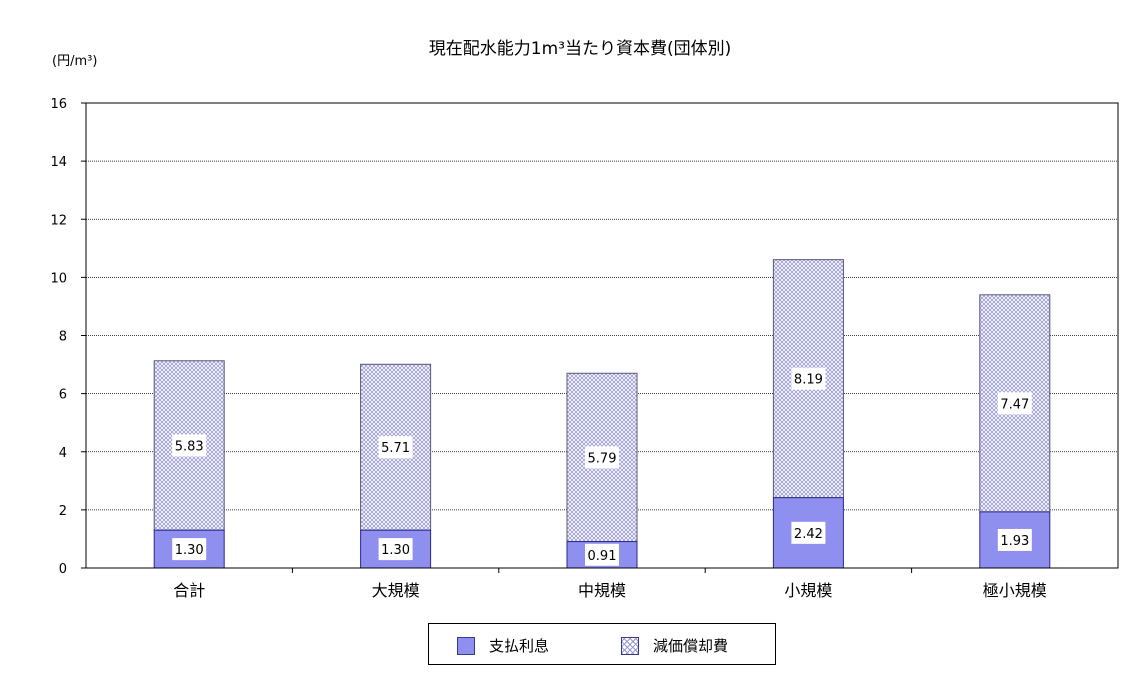 Image resolution: width=1145 pixels, height=689 pixels. I want to click on data-label-depreciation: 7.47, so click(1014, 404).